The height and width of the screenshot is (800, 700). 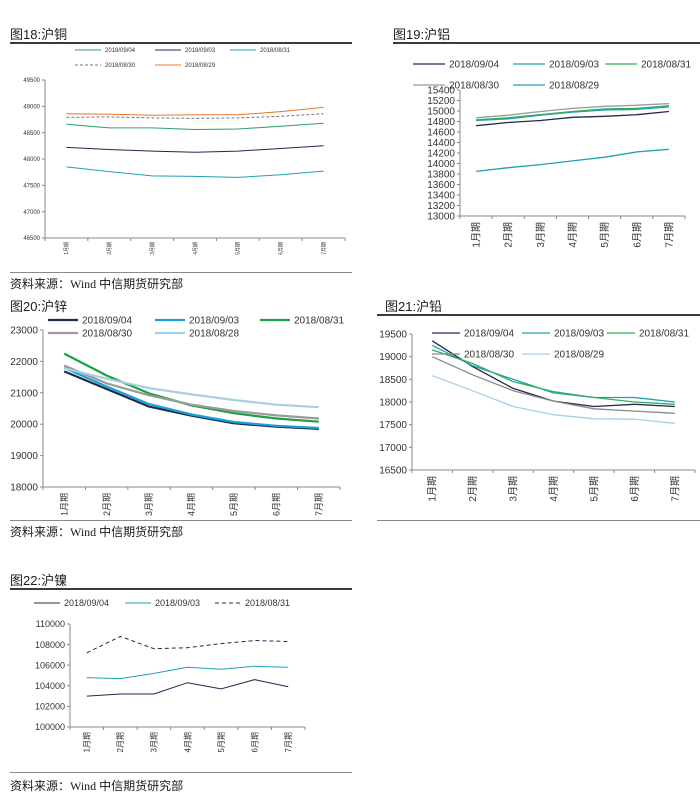 What do you see at coordinates (441, 154) in the screenshot?
I see `y-tick-label: 14200` at bounding box center [441, 154].